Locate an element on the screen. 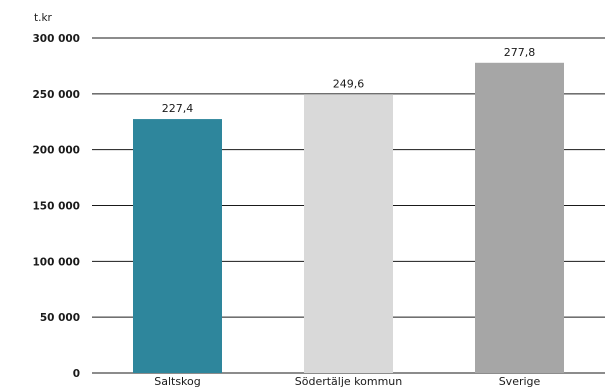  data-label: 277,8 is located at coordinates (520, 52).